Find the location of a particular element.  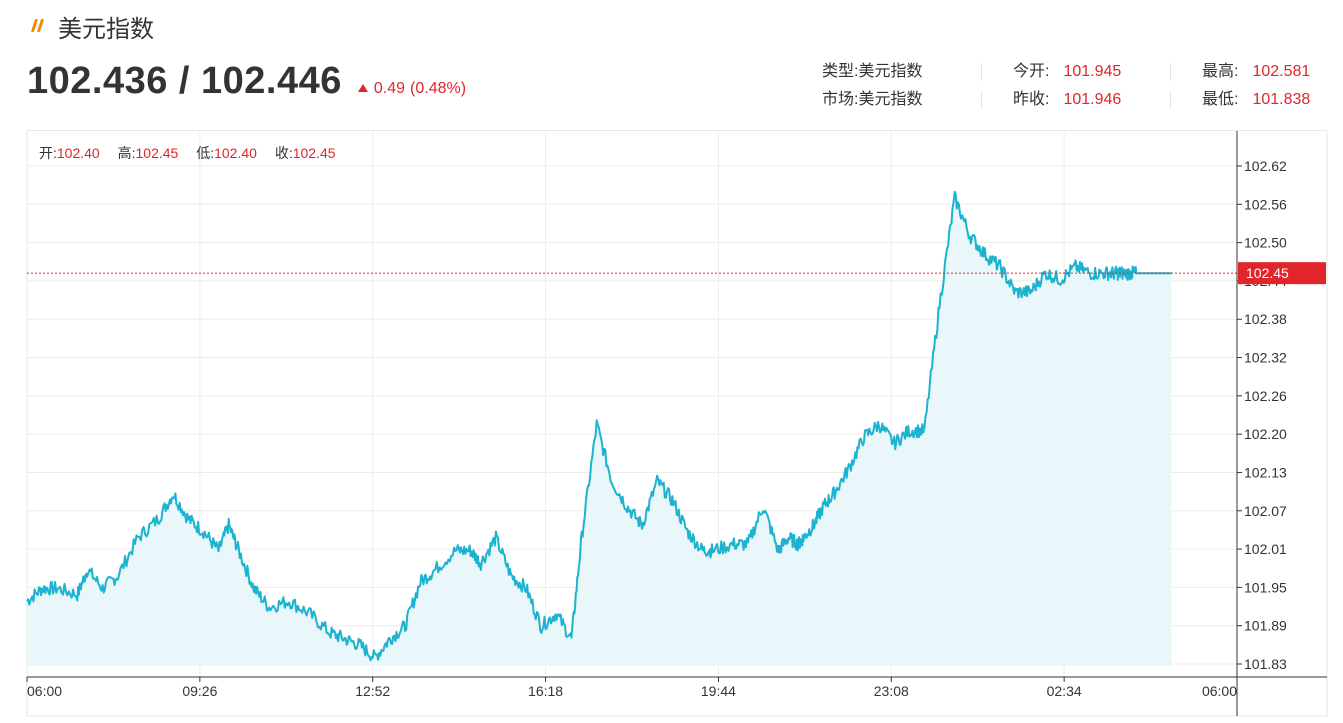

y-tick-label: 102.26 is located at coordinates (1265, 396).